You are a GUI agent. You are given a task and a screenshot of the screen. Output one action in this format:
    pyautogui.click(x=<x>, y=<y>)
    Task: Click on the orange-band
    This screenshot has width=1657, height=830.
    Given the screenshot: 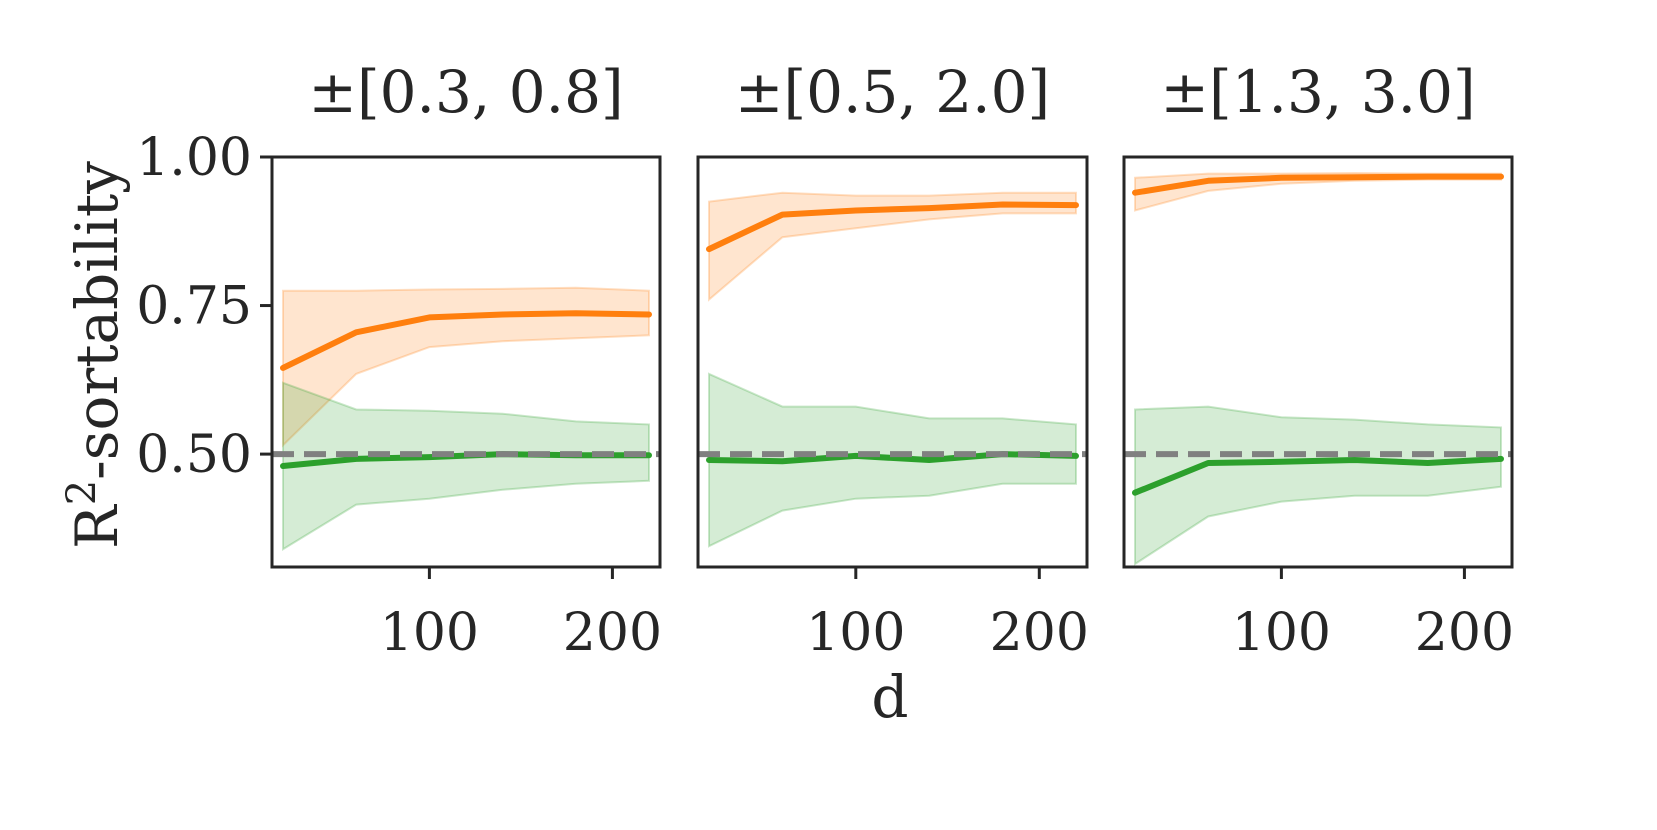 What is the action you would take?
    pyautogui.click(x=892, y=246)
    